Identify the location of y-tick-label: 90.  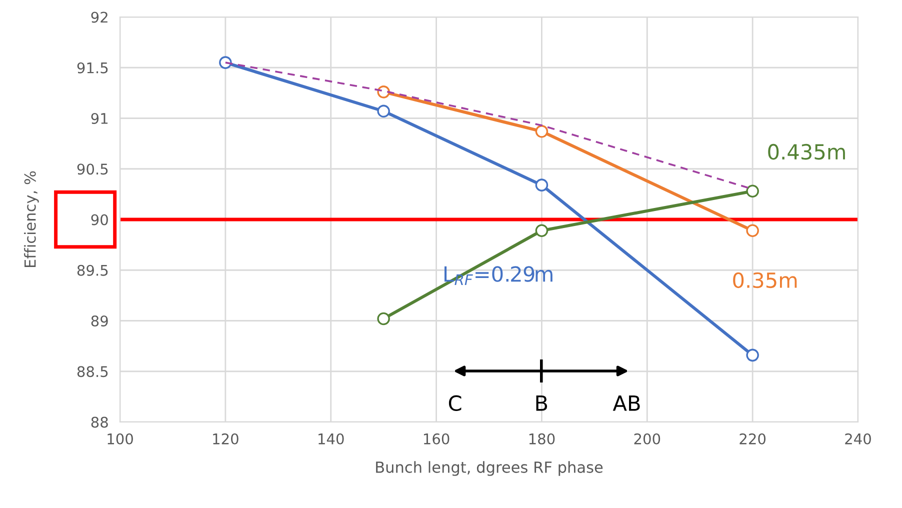
(99, 220).